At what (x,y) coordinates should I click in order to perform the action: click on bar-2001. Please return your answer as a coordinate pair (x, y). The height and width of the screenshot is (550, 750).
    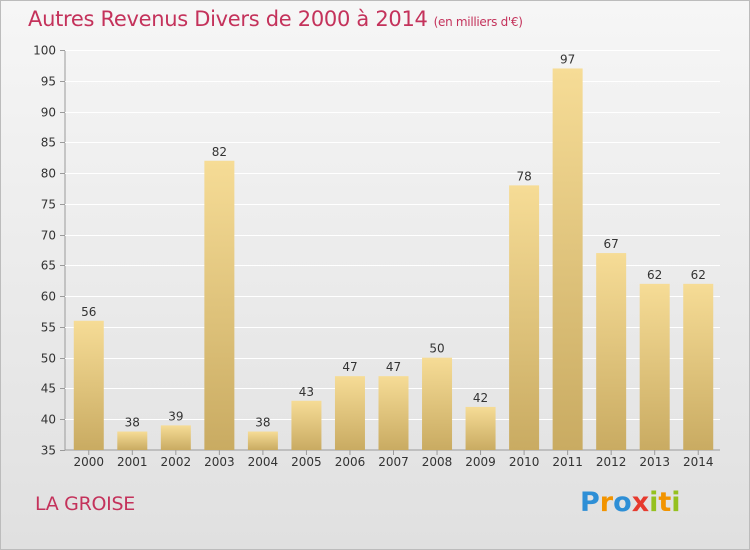
    Looking at the image, I should click on (132, 440).